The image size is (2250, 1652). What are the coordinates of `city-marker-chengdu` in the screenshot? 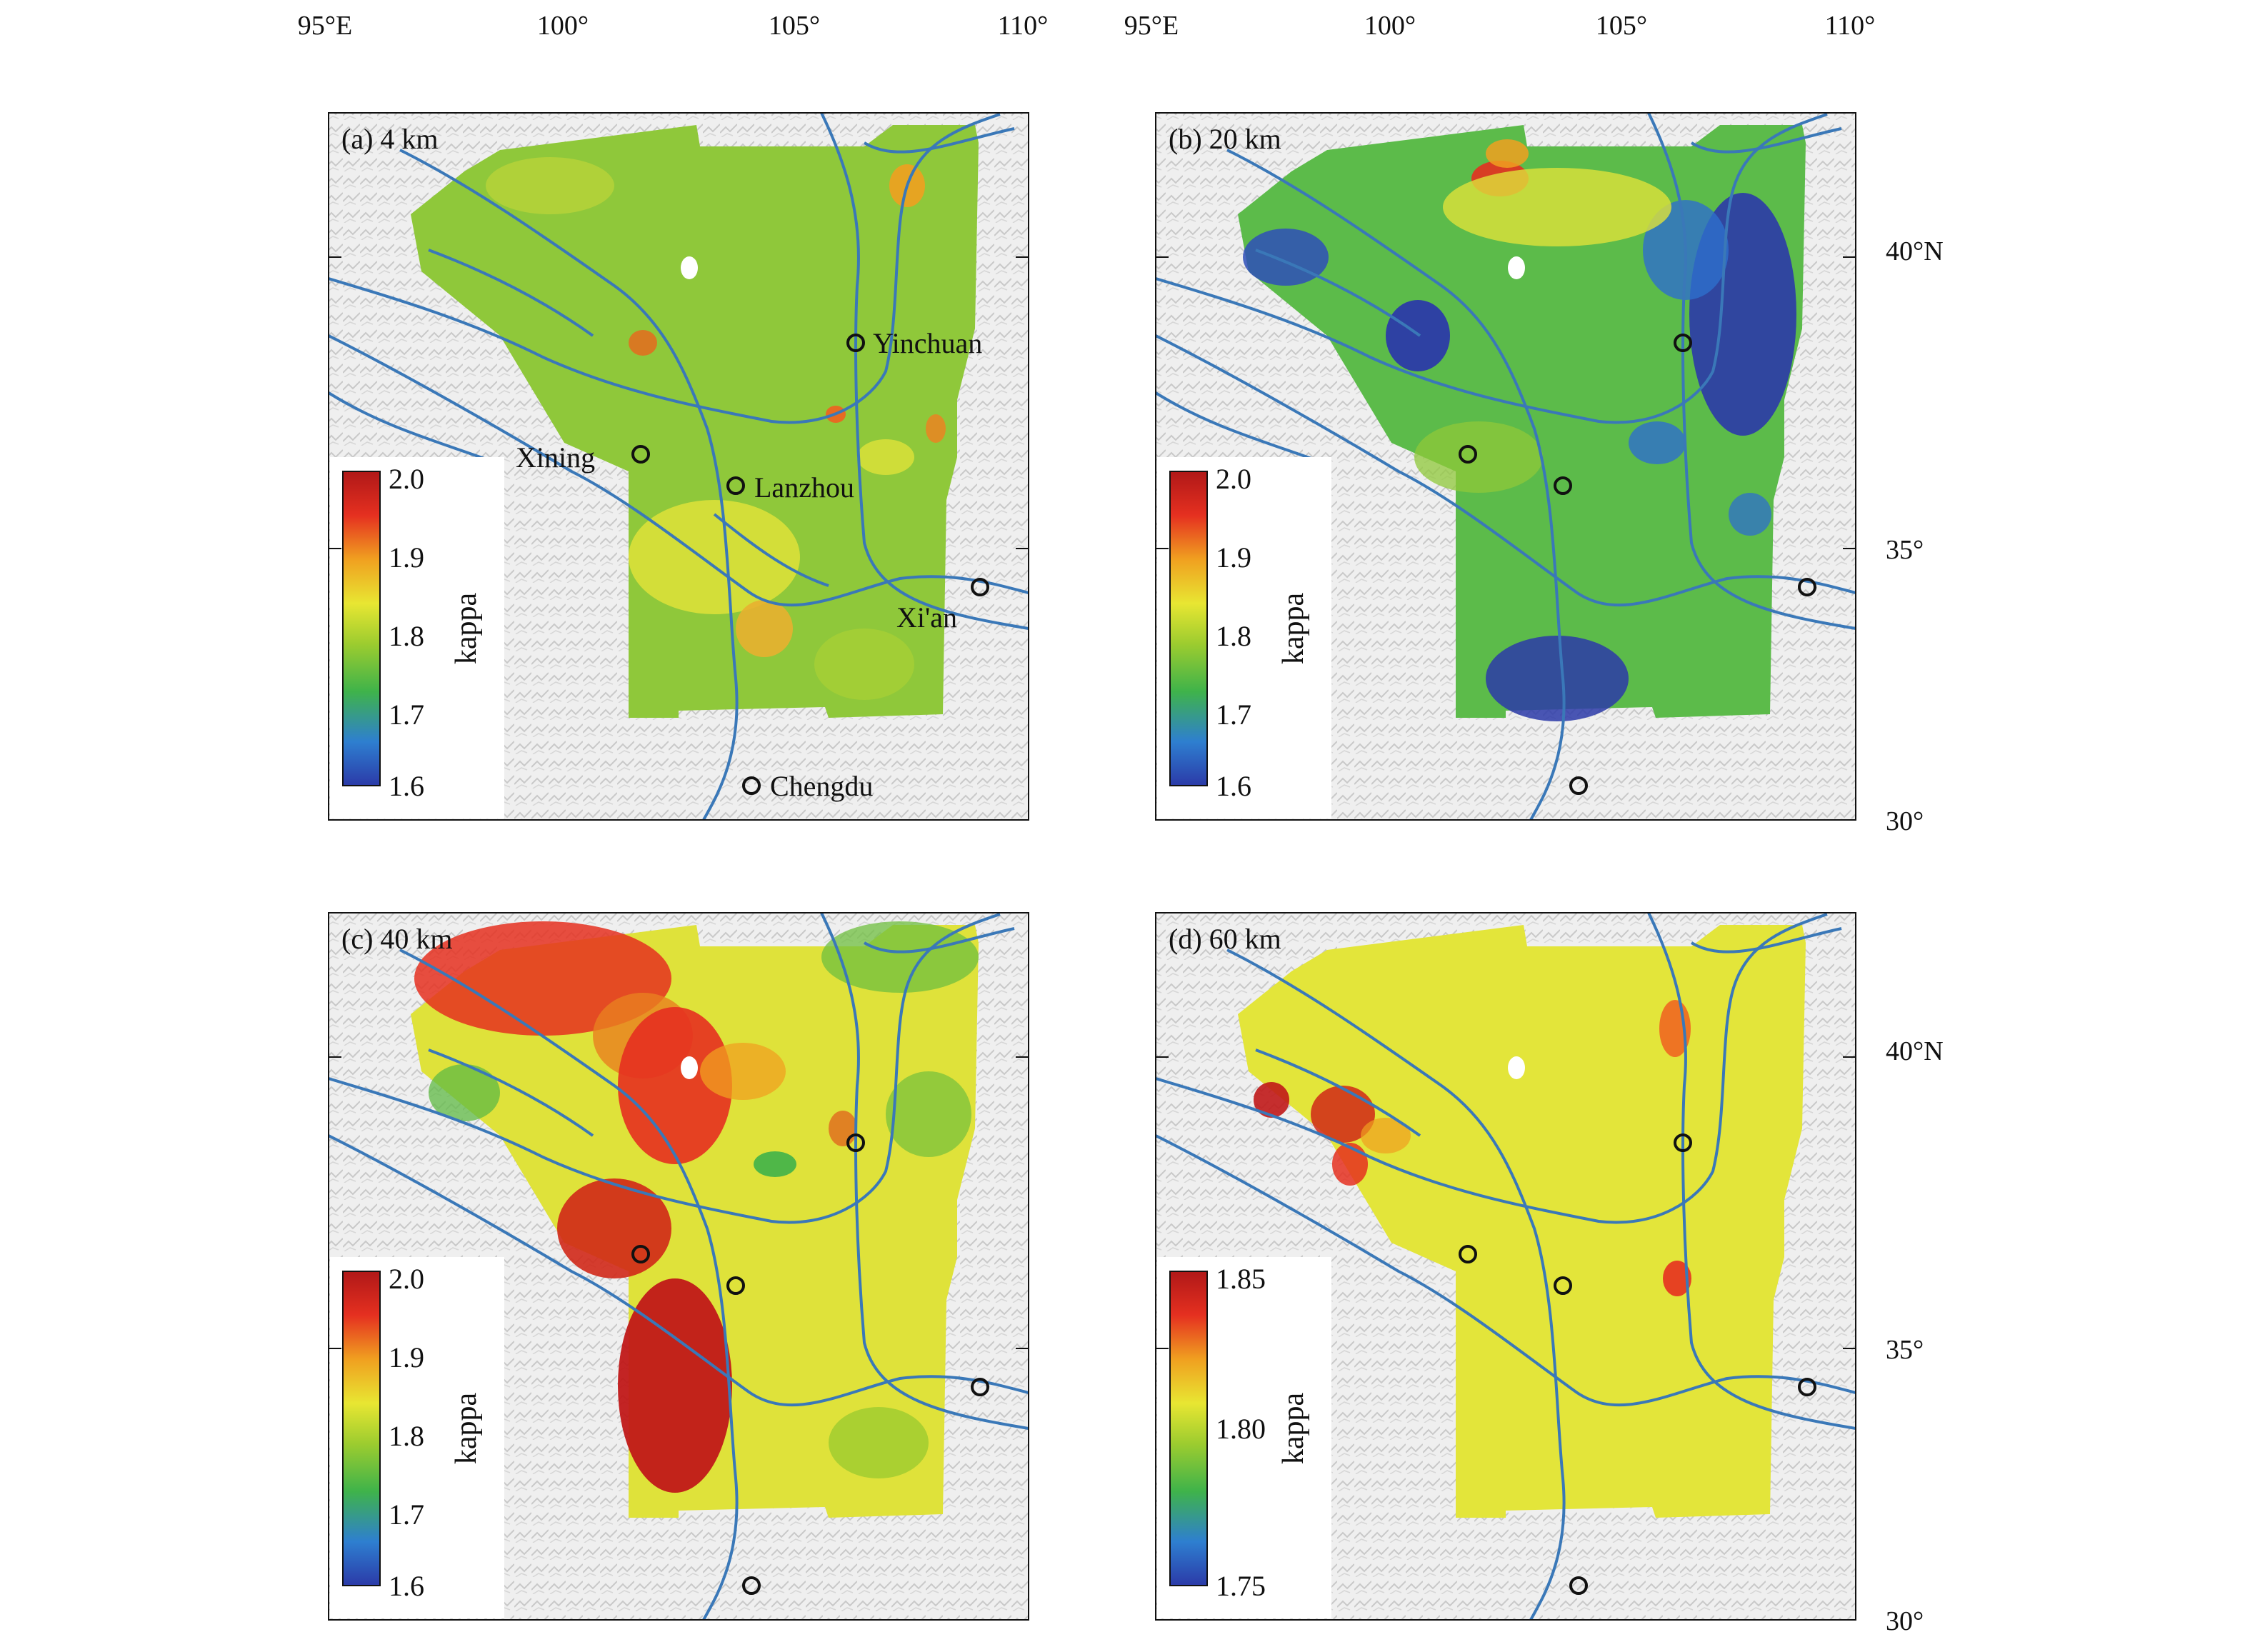 It's located at (751, 785).